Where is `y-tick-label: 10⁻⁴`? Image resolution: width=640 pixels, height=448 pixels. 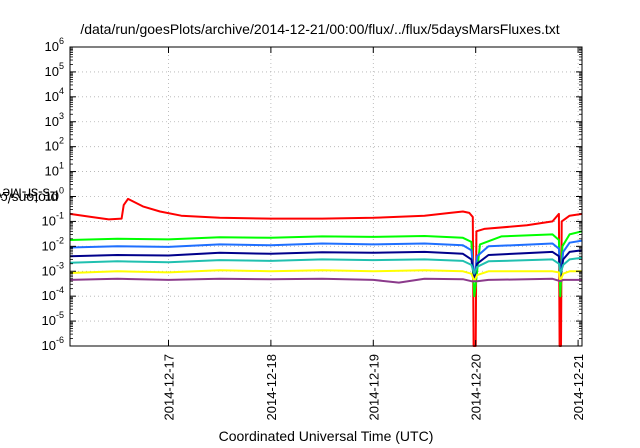
y-tick-label: 10⁻⁴ is located at coordinates (53, 294).